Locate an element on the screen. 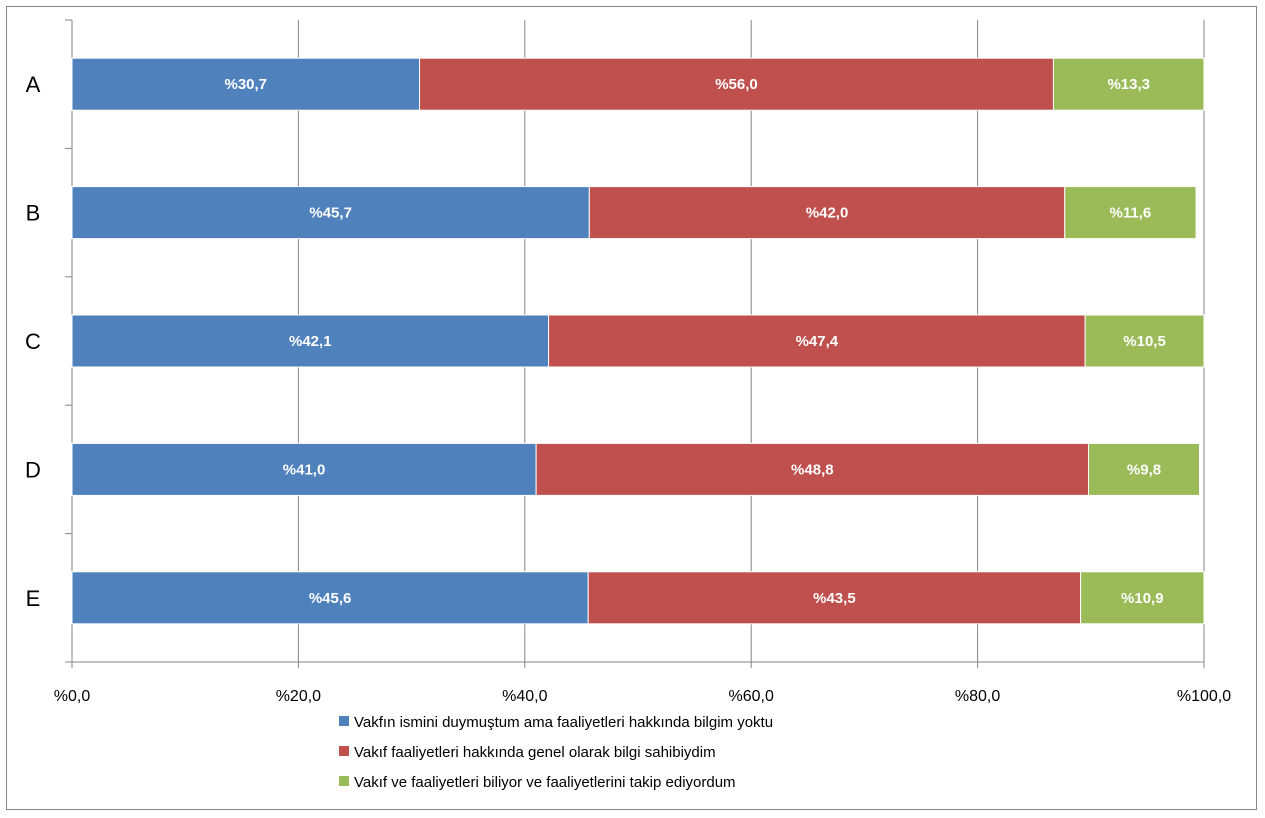 The image size is (1265, 818). data-label: %42,0 is located at coordinates (827, 213).